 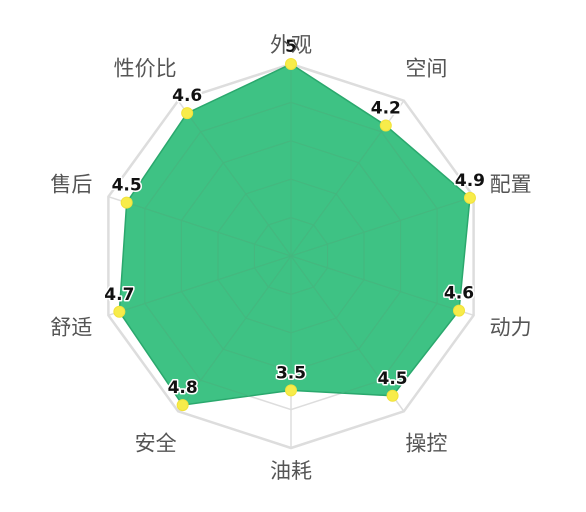 I want to click on axis-label: 售后, so click(x=71, y=184).